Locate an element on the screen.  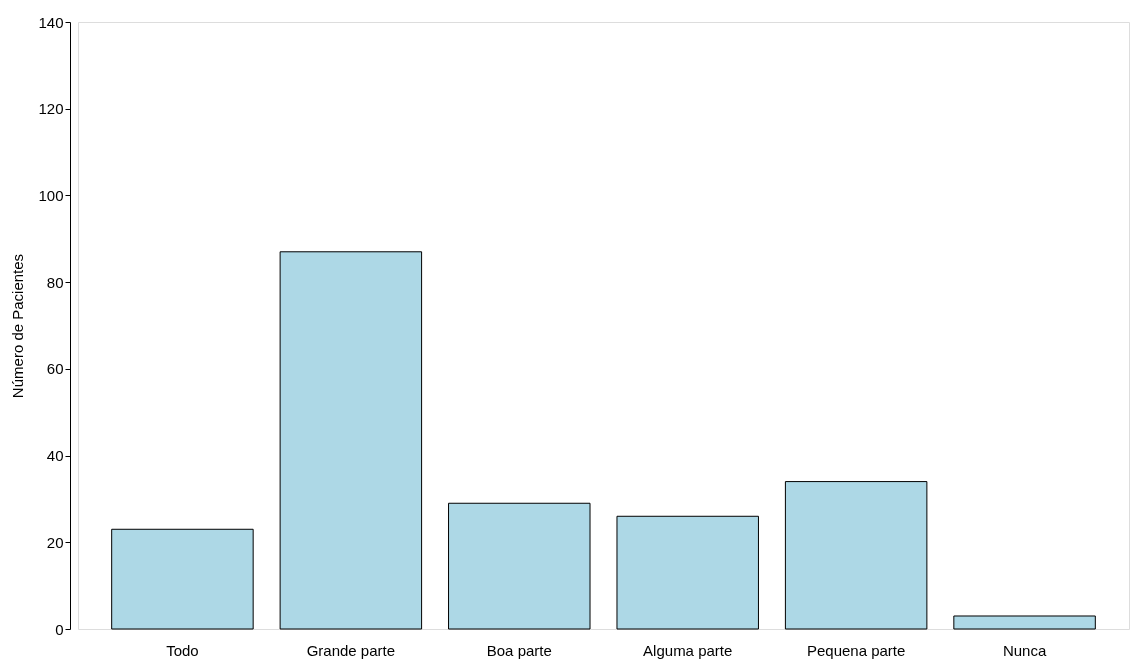
y-tick-label: 40 is located at coordinates (55, 456).